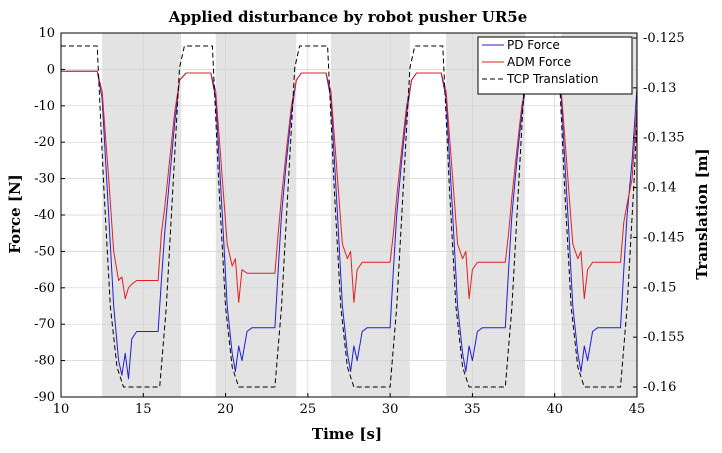  What do you see at coordinates (61, 409) in the screenshot?
I see `x-tick-label-0: 10` at bounding box center [61, 409].